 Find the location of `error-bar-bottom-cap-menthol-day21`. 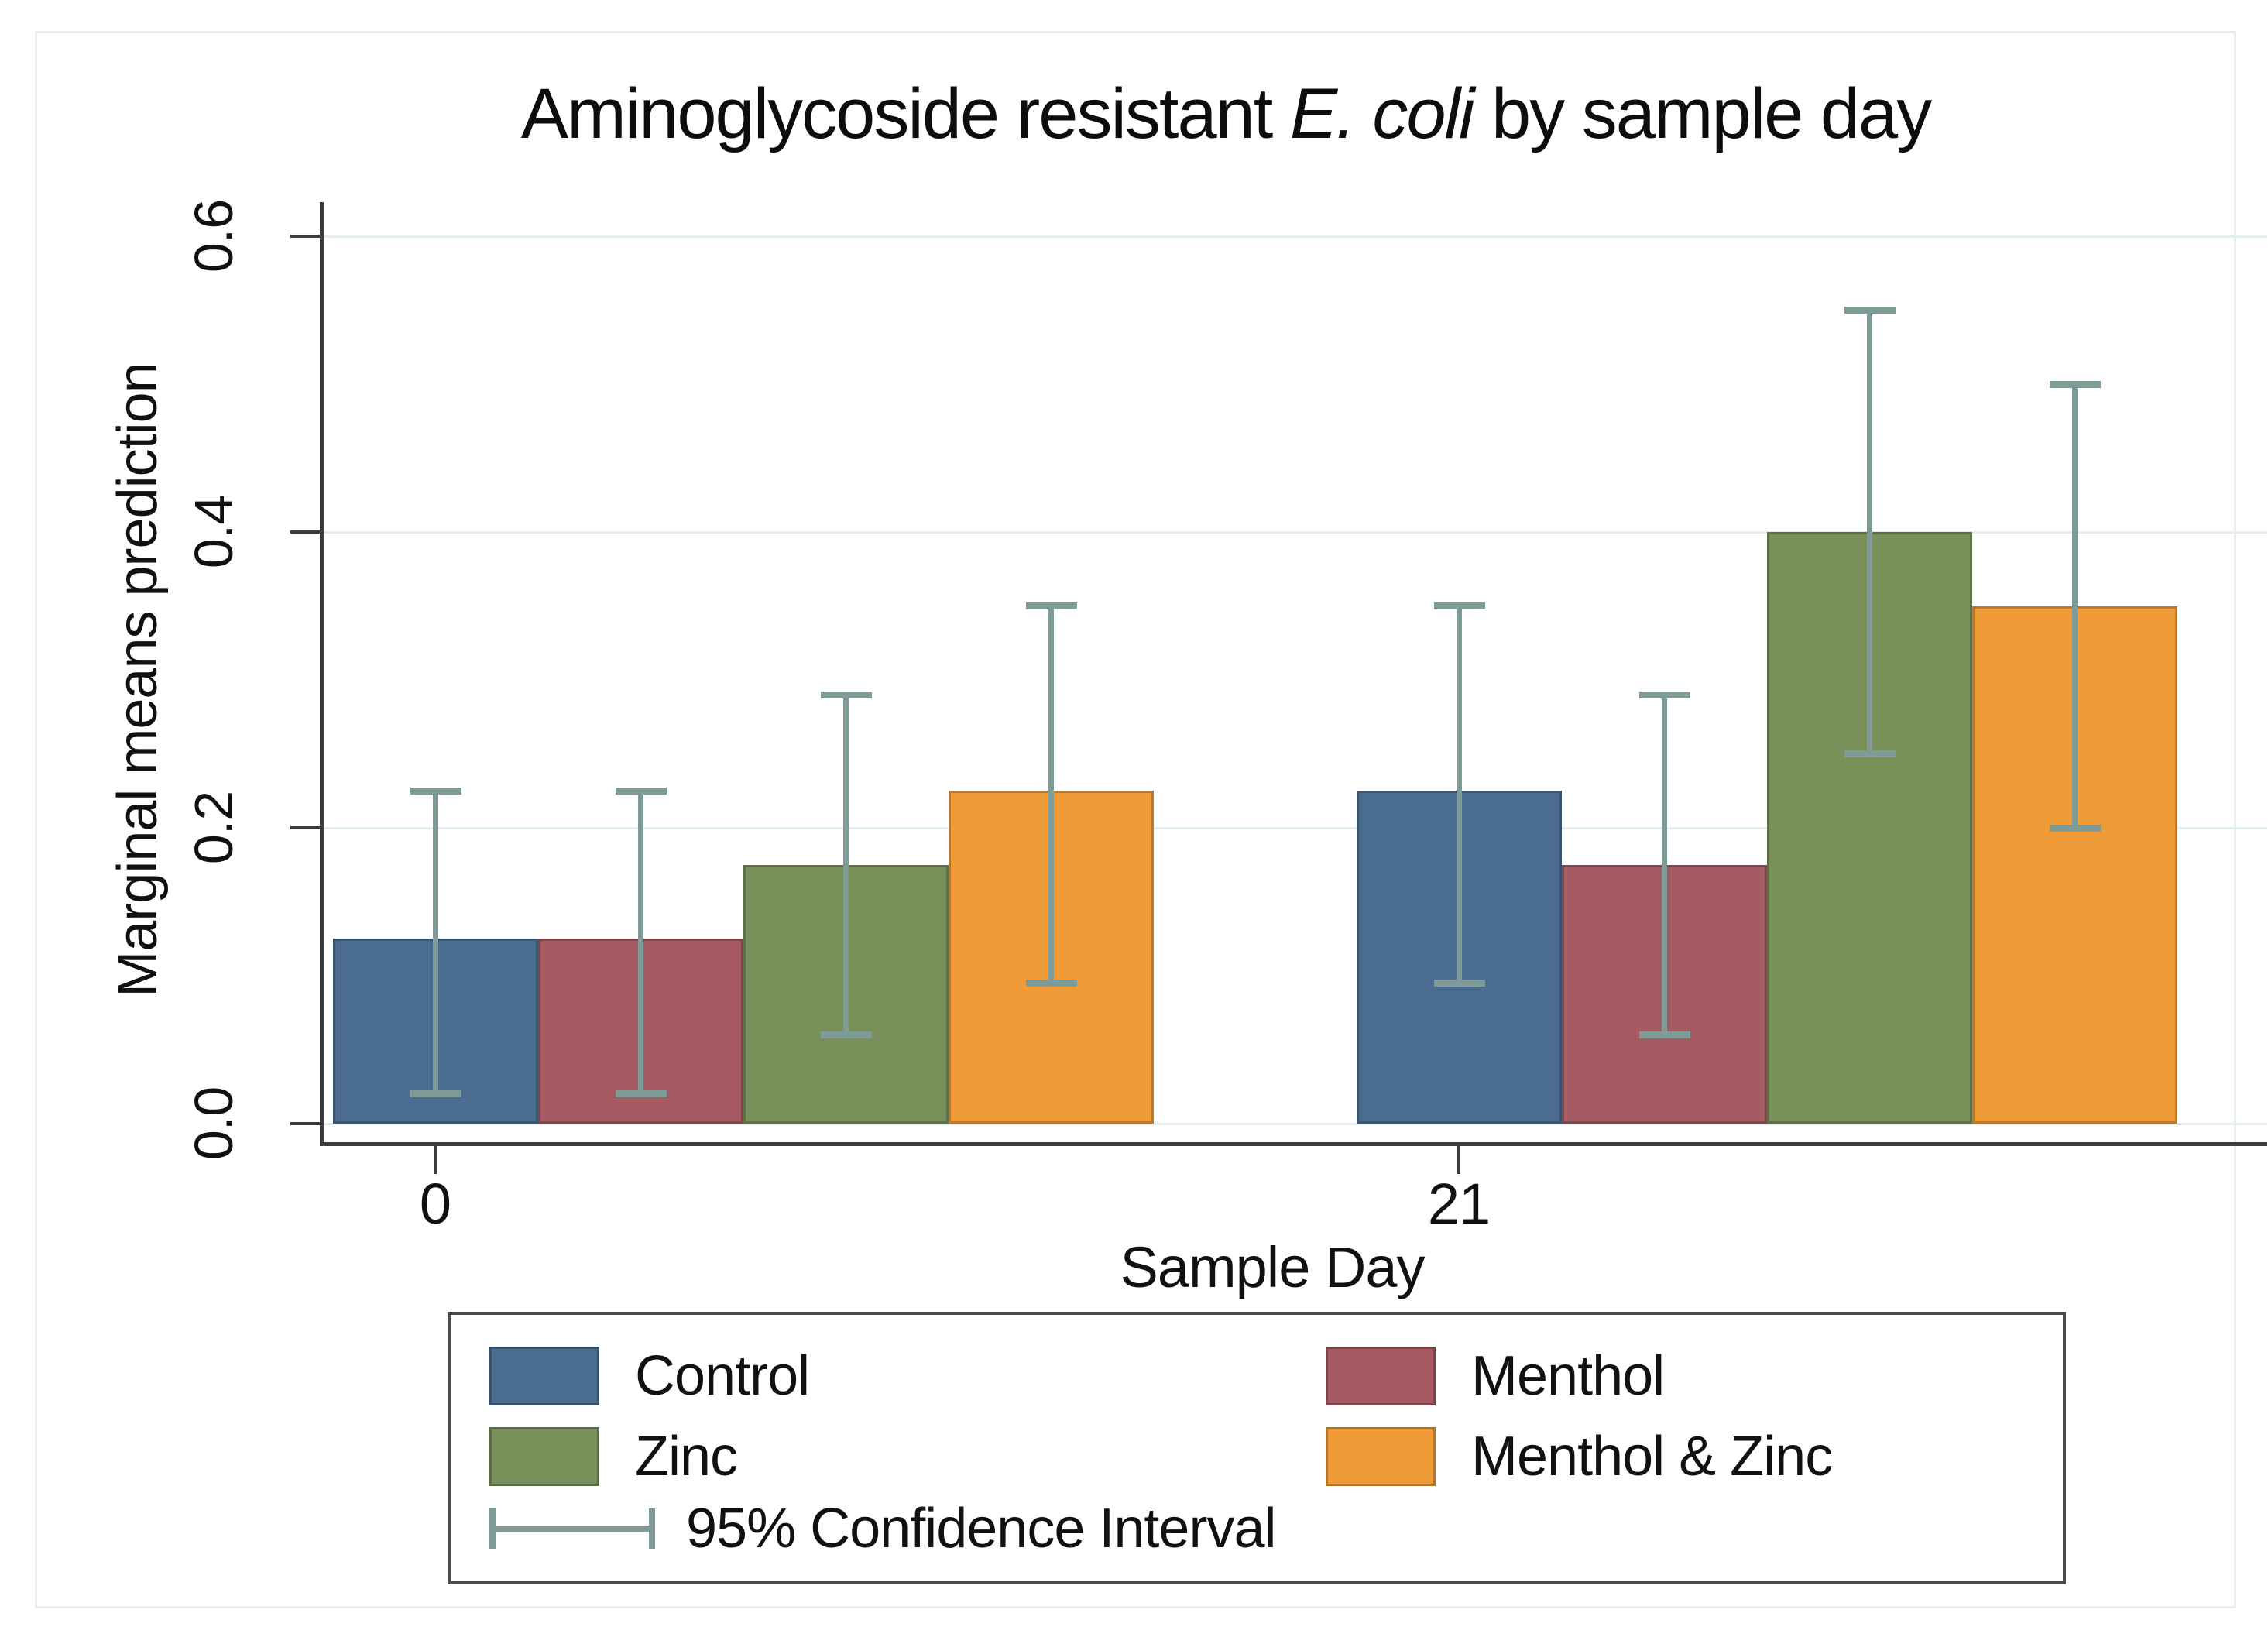

error-bar-bottom-cap-menthol-day21 is located at coordinates (1664, 1035).